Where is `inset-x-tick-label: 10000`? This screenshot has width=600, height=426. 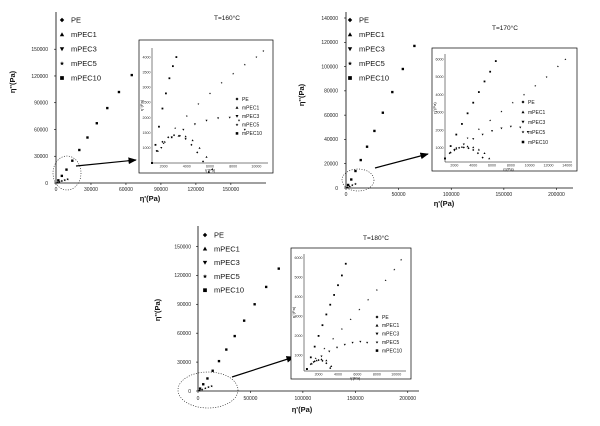 inset-x-tick-label: 10000 is located at coordinates (256, 167).